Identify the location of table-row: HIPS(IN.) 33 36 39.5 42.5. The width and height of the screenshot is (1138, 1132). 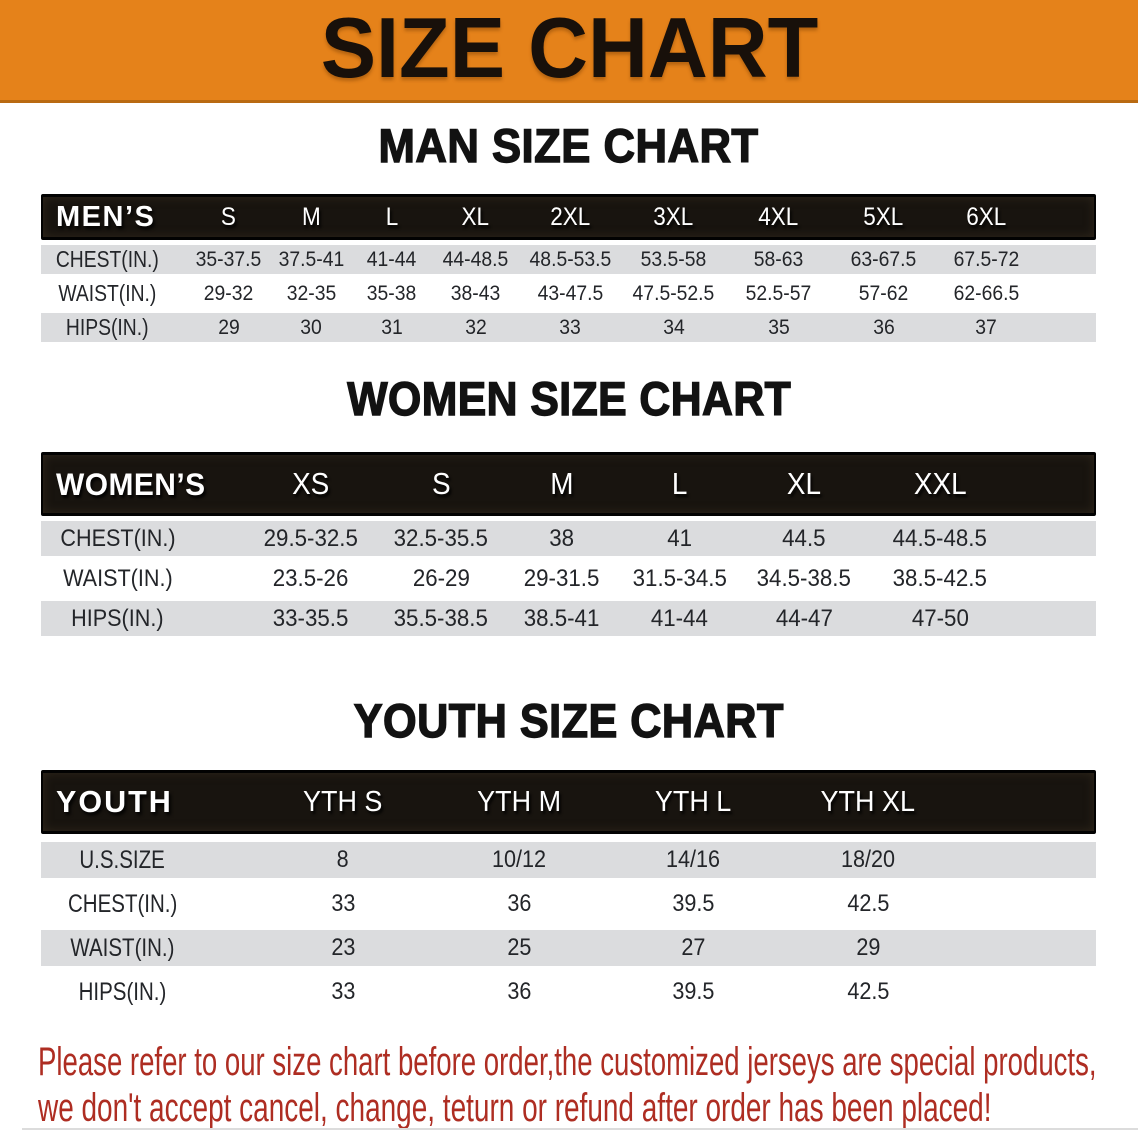
(568, 992).